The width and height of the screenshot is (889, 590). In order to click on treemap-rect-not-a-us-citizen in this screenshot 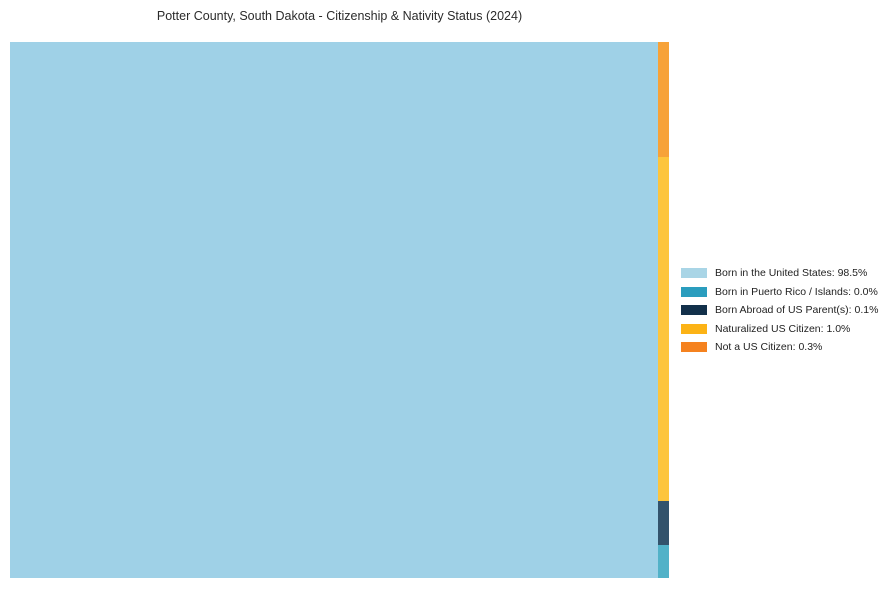, I will do `click(663, 100)`.